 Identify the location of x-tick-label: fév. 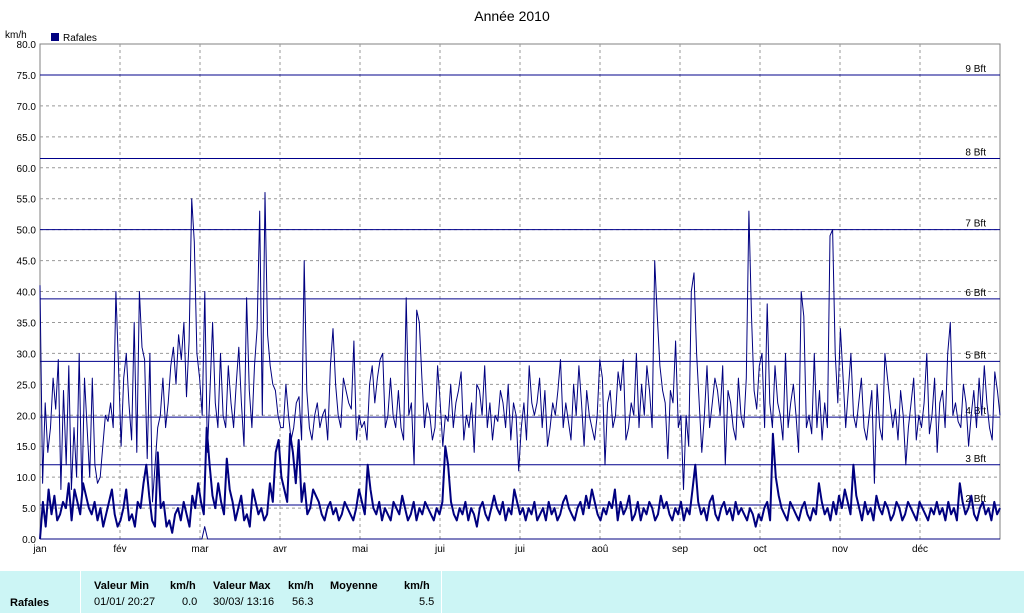
(119, 549).